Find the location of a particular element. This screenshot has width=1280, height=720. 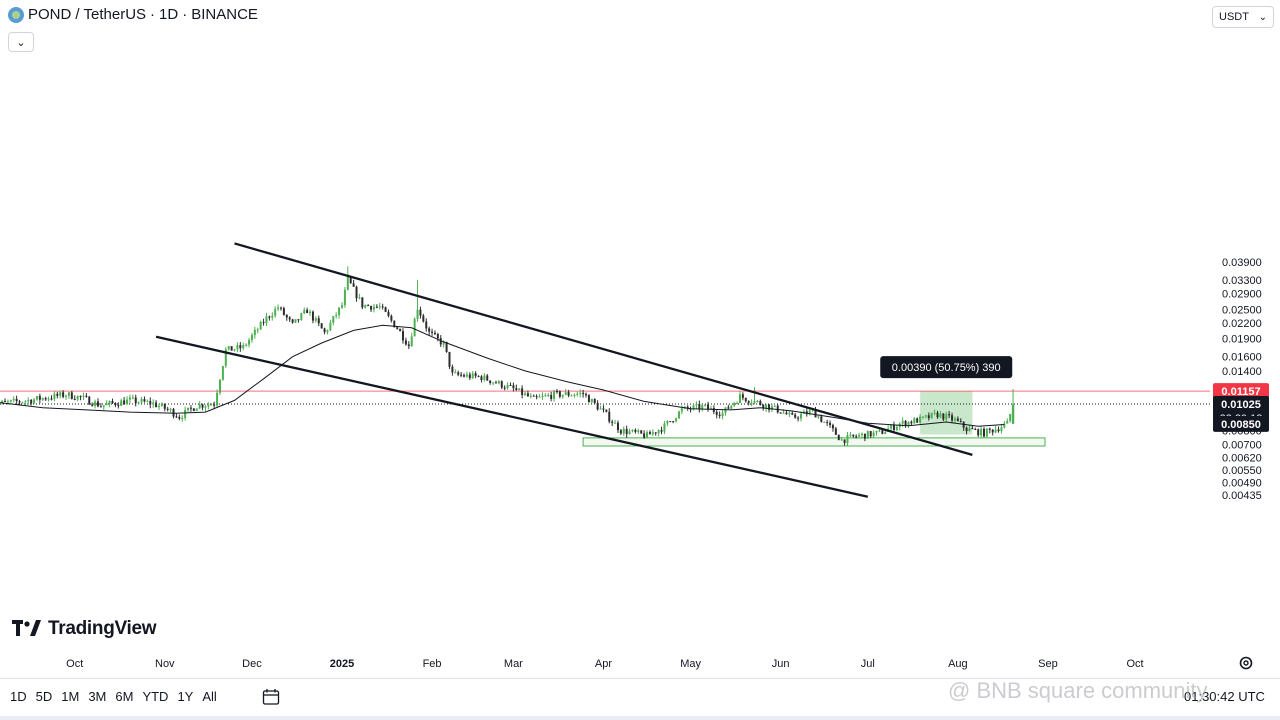

range-button-all: All is located at coordinates (209, 696).